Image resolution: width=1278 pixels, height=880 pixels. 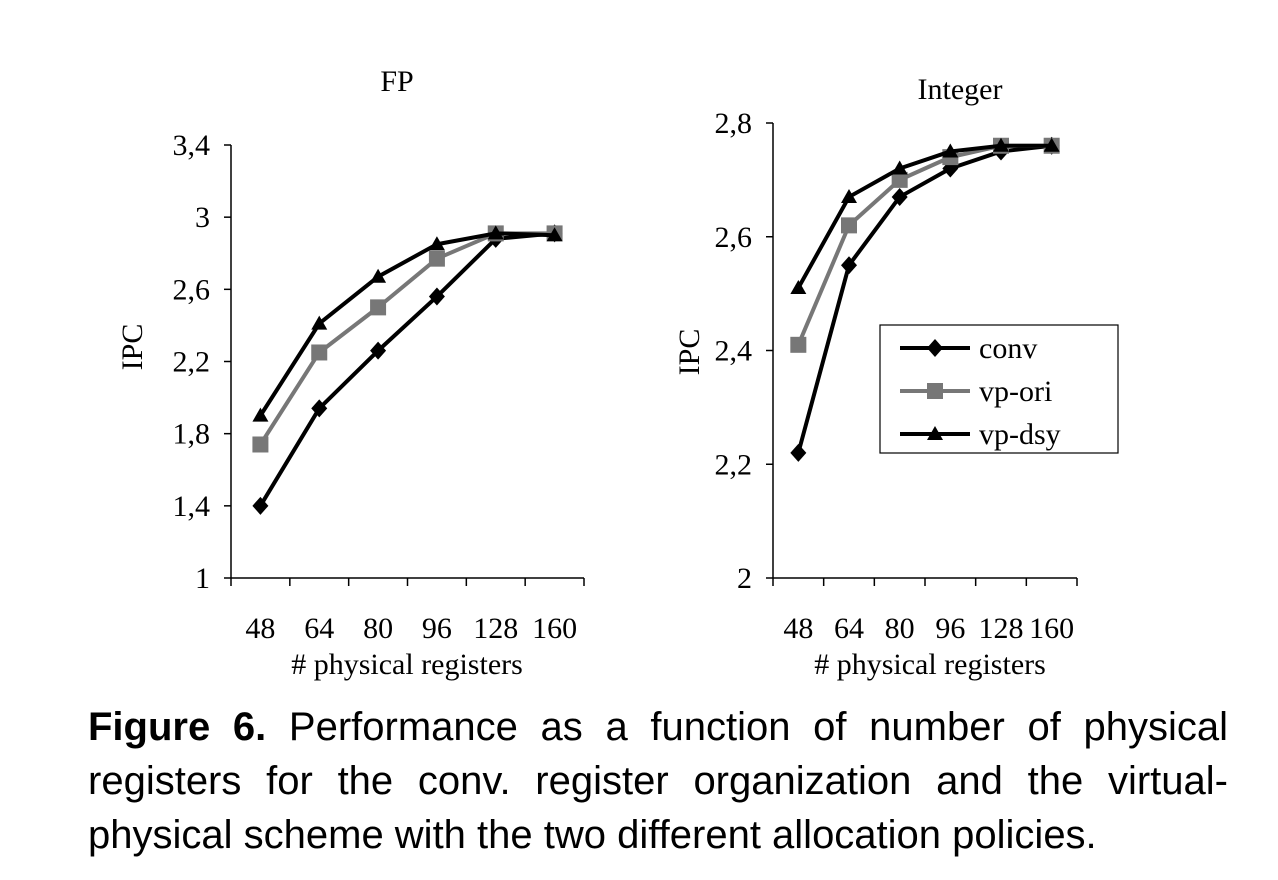 I want to click on legend-label-conv: conv, so click(x=1008, y=348).